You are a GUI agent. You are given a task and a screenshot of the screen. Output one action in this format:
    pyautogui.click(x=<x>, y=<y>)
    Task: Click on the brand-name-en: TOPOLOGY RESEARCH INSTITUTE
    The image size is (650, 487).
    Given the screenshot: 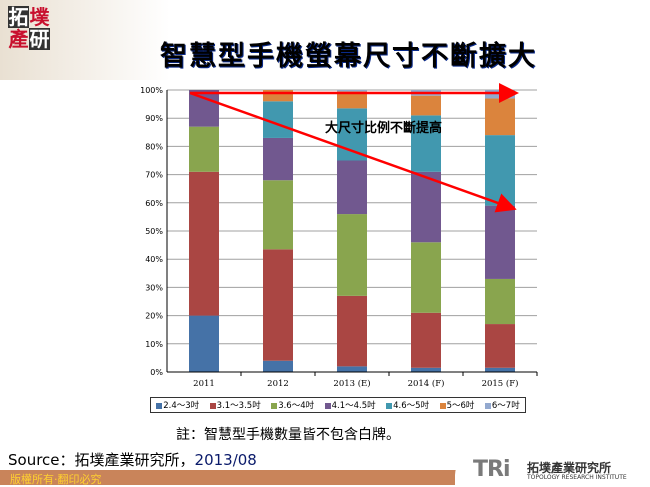 What is the action you would take?
    pyautogui.click(x=577, y=477)
    